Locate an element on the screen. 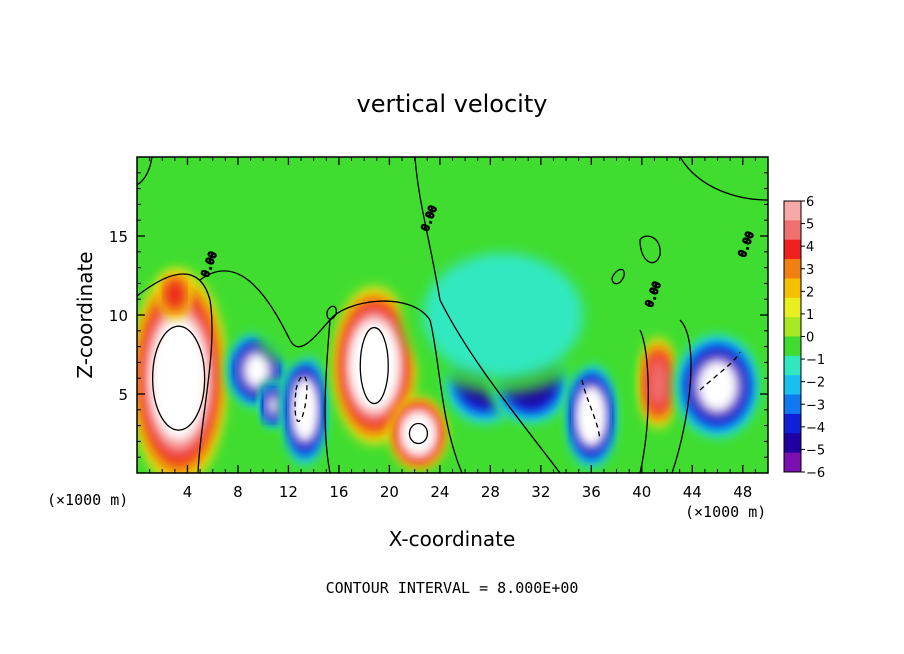  x-tick-label: 4 is located at coordinates (188, 492).